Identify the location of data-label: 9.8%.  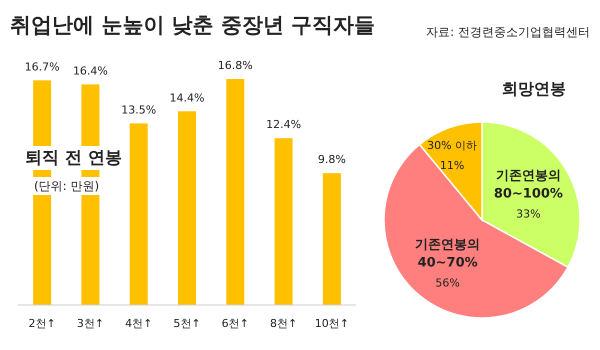
(332, 159).